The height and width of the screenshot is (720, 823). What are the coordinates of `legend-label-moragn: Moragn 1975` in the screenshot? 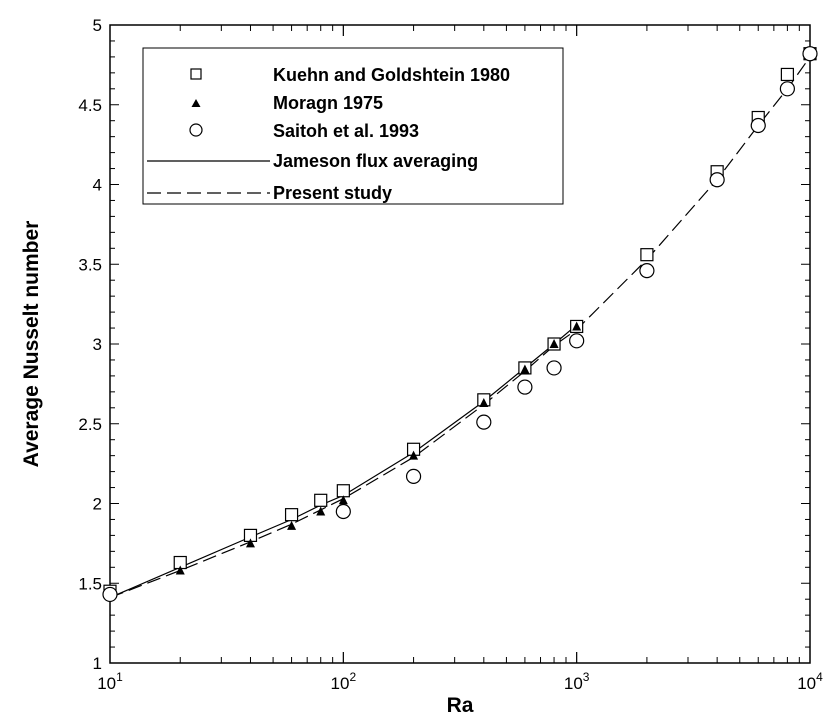 It's located at (328, 103).